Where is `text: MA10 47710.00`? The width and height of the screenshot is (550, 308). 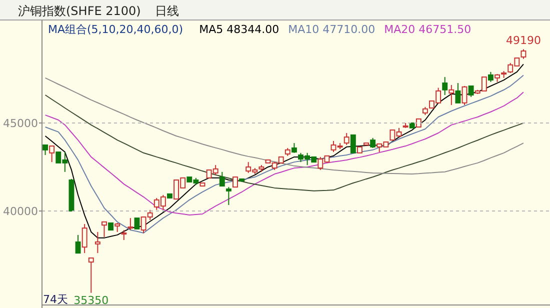 text: MA10 47710.00 is located at coordinates (332, 29).